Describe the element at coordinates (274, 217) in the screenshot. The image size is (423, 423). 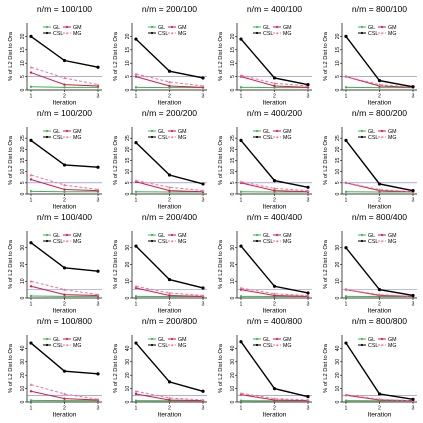
I see `chart-title: n/m = 400/400` at that location.